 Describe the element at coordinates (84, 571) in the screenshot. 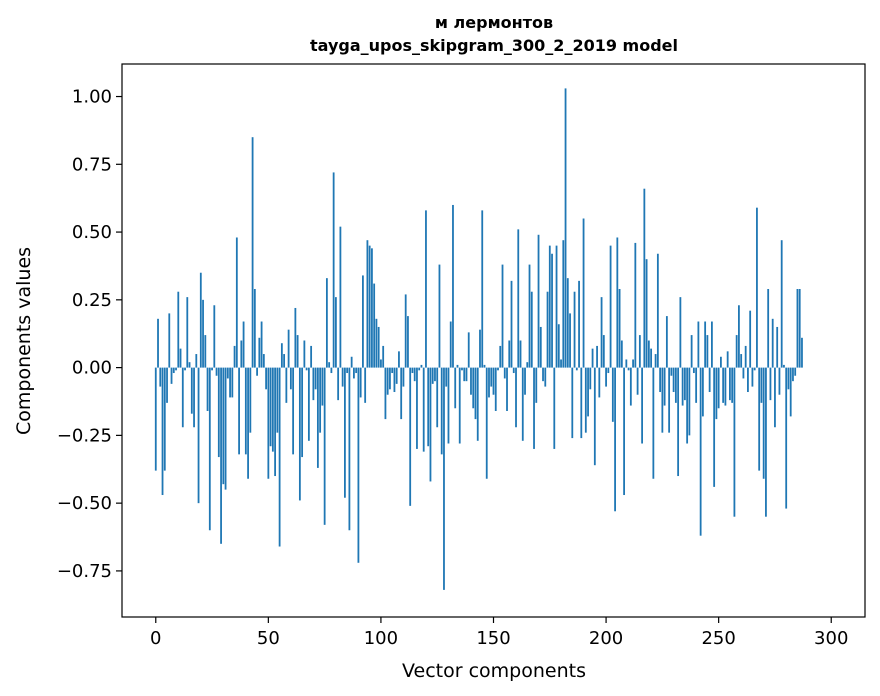

I see `y-tick-label: −0.75` at that location.